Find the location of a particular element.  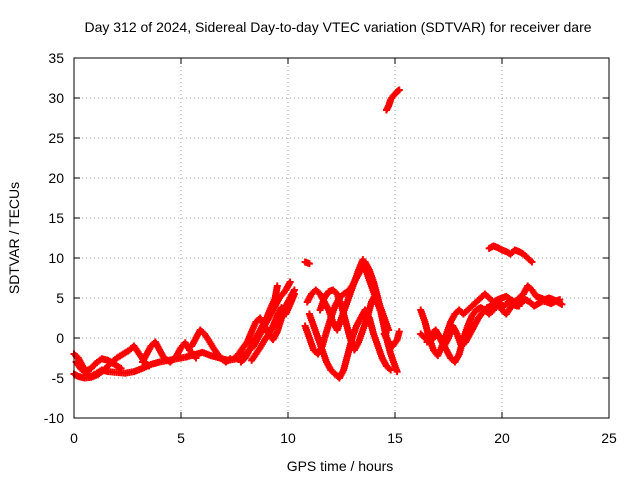

y-tick-label: 20 is located at coordinates (56, 178).